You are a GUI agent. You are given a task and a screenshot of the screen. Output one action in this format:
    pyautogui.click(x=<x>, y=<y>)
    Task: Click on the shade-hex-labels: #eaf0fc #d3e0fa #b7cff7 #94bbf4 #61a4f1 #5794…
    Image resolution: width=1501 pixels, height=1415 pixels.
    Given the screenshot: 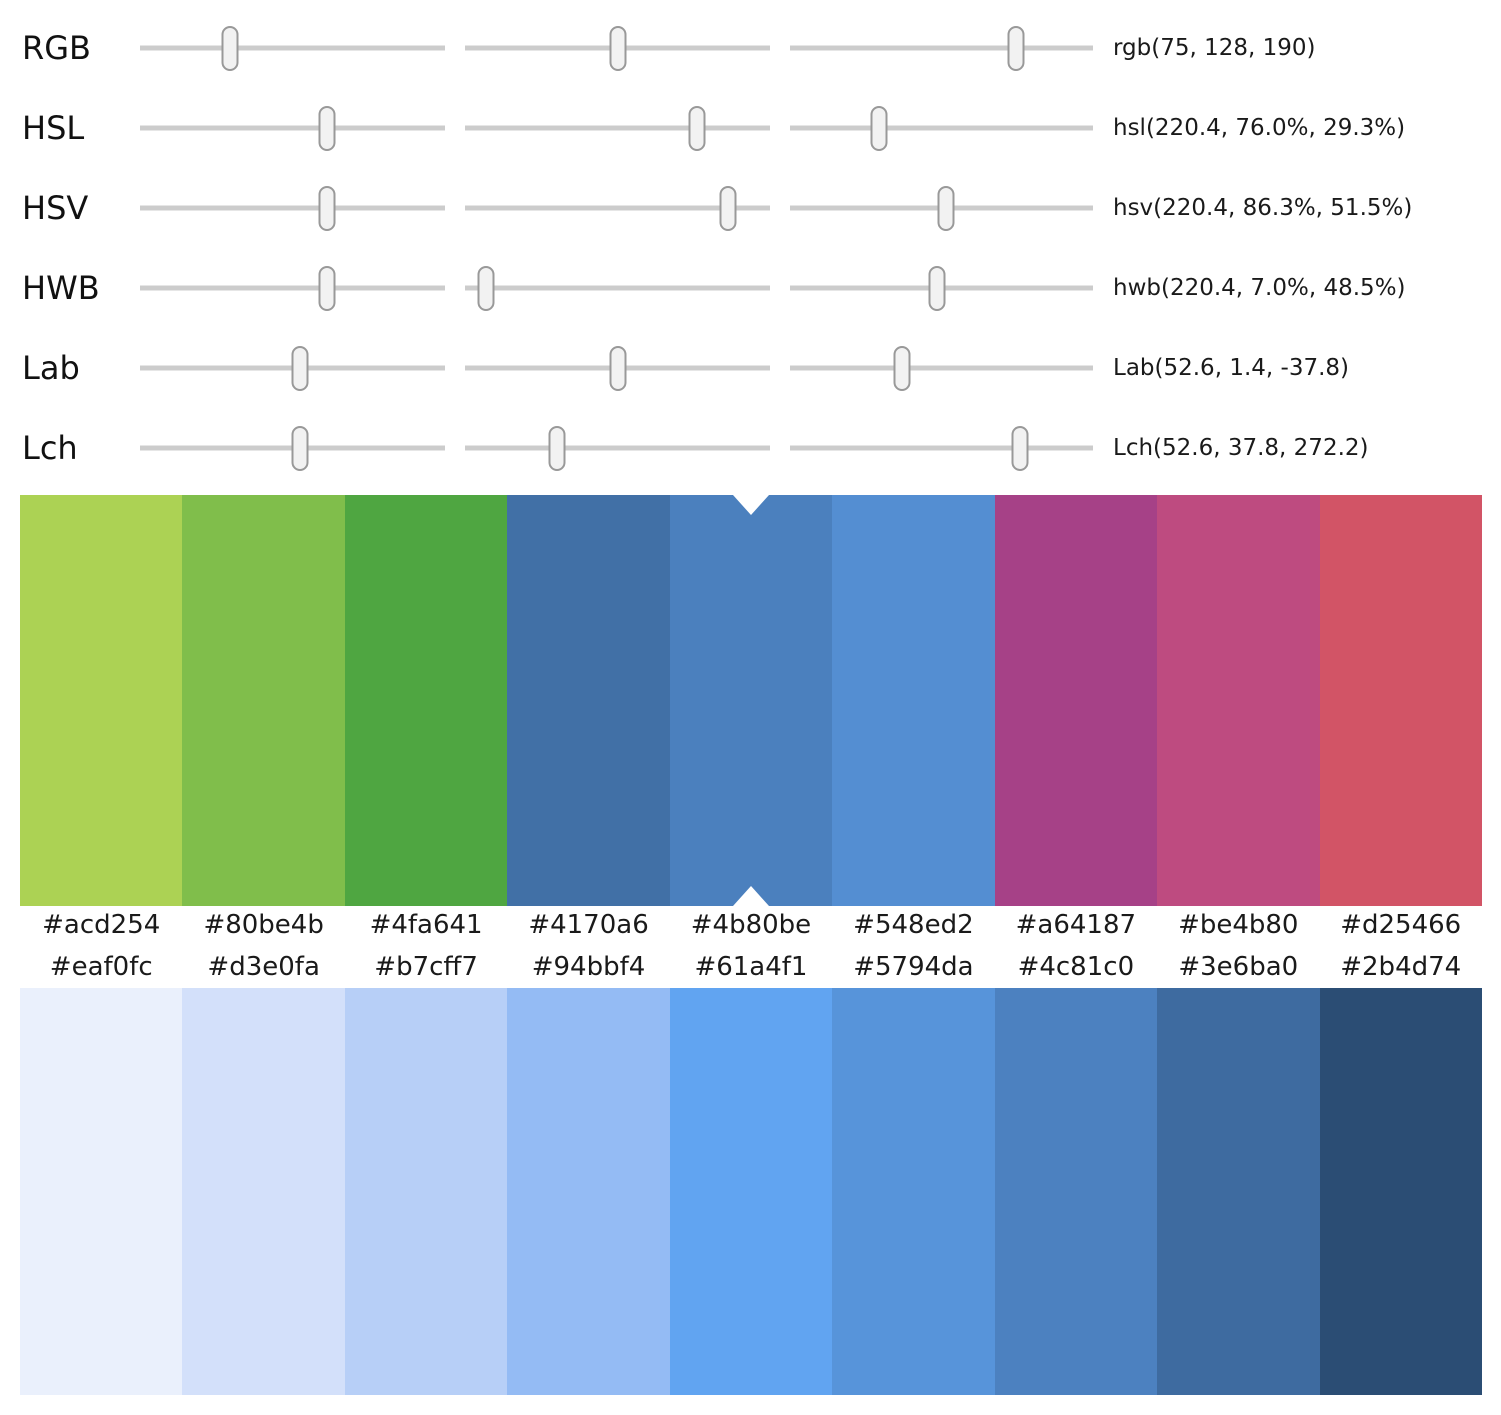 What is the action you would take?
    pyautogui.click(x=751, y=967)
    